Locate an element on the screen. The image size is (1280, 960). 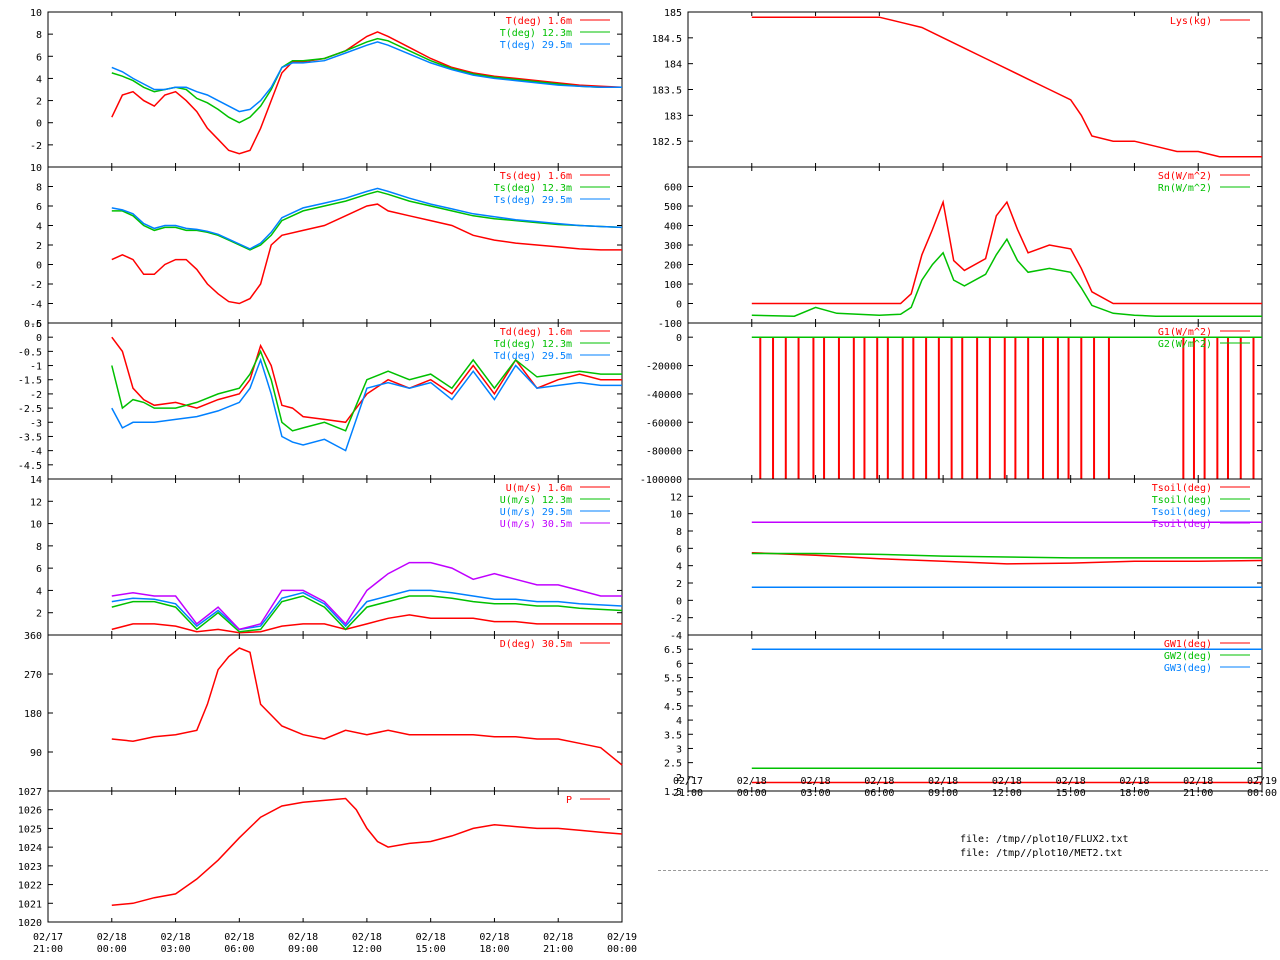
y-tick-label: 4.5 is located at coordinates (673, 707).